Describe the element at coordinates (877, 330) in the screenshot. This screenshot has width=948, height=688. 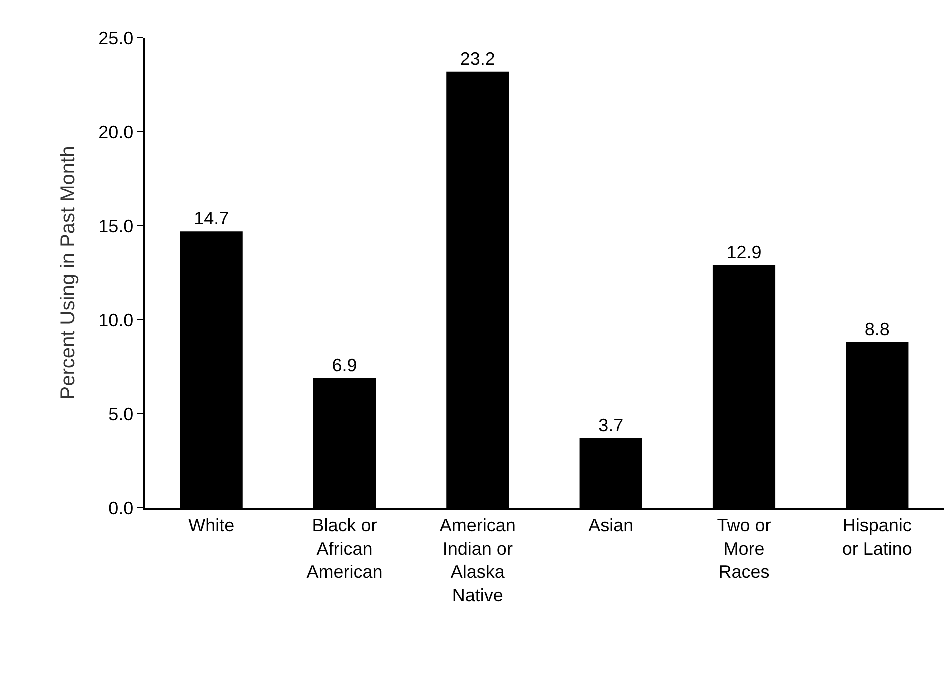
I see `data-label: 8.8` at that location.